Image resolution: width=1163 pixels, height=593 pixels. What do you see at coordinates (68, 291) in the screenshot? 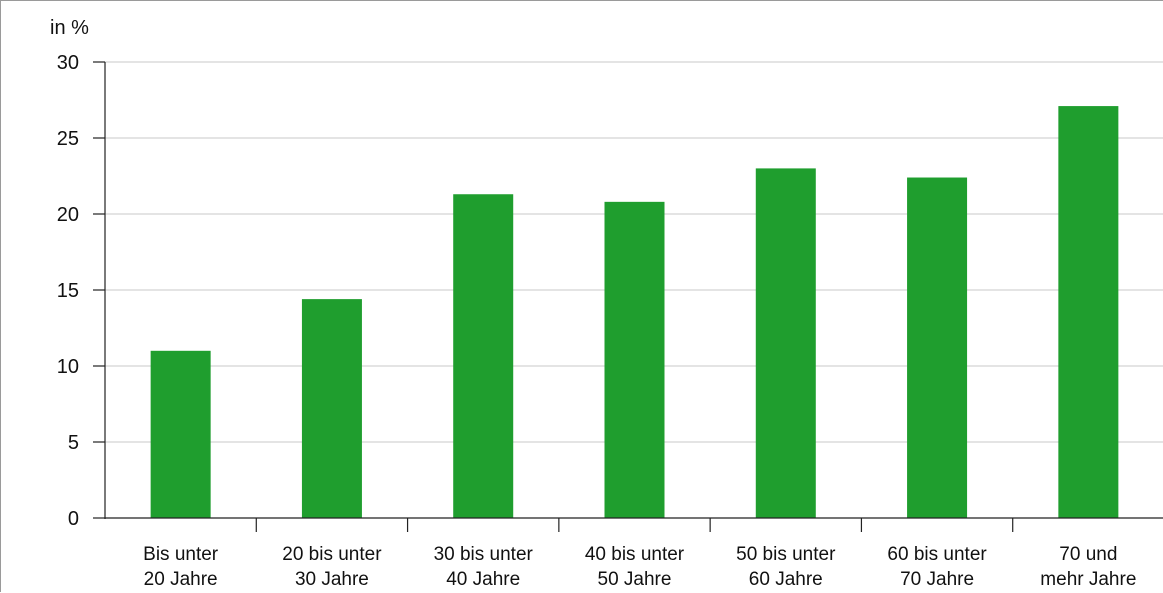
I see `y-tick-label-15: 15` at bounding box center [68, 291].